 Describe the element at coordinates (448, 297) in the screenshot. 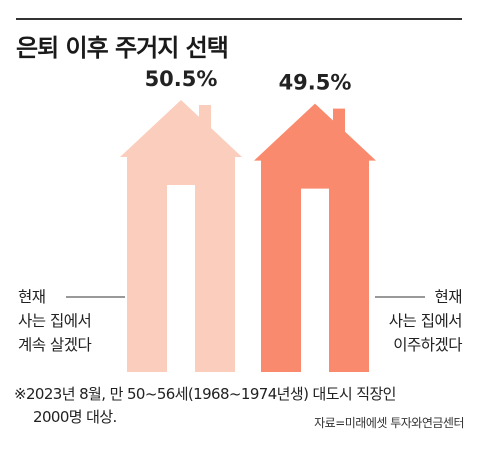

I see `label-move-line1: 현재` at that location.